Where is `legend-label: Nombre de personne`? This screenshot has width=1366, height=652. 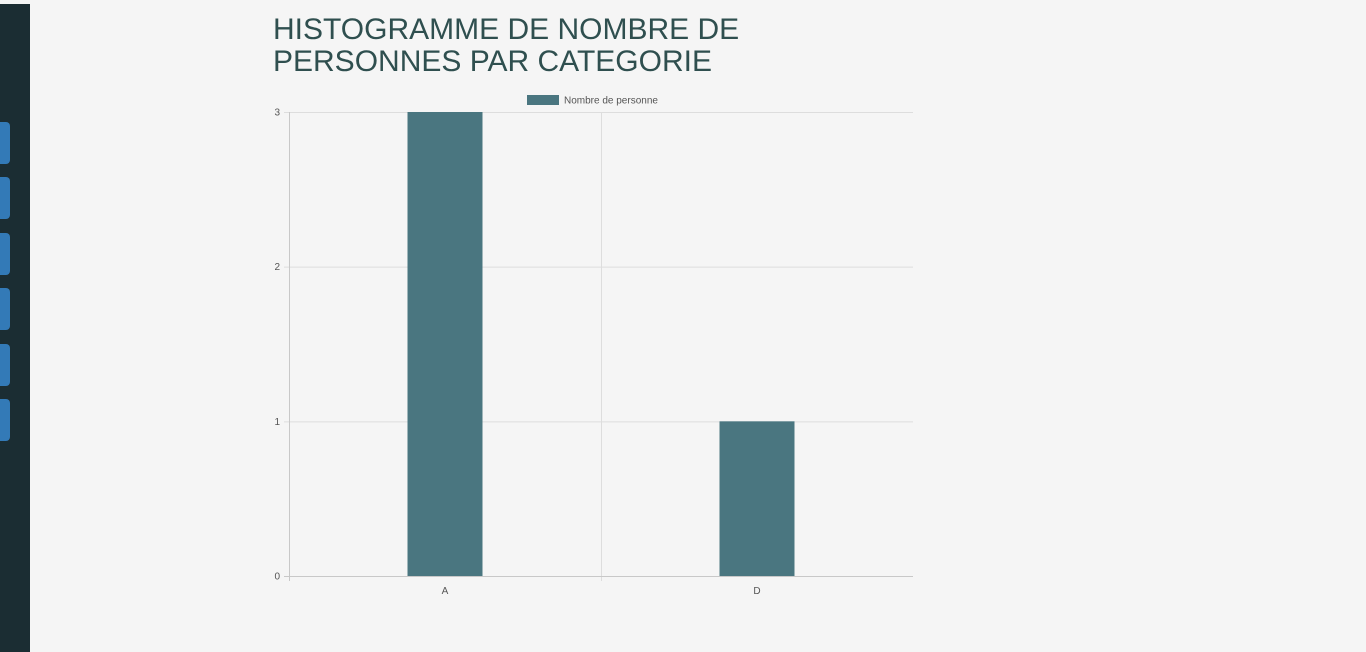
legend-label: Nombre de personne is located at coordinates (611, 101).